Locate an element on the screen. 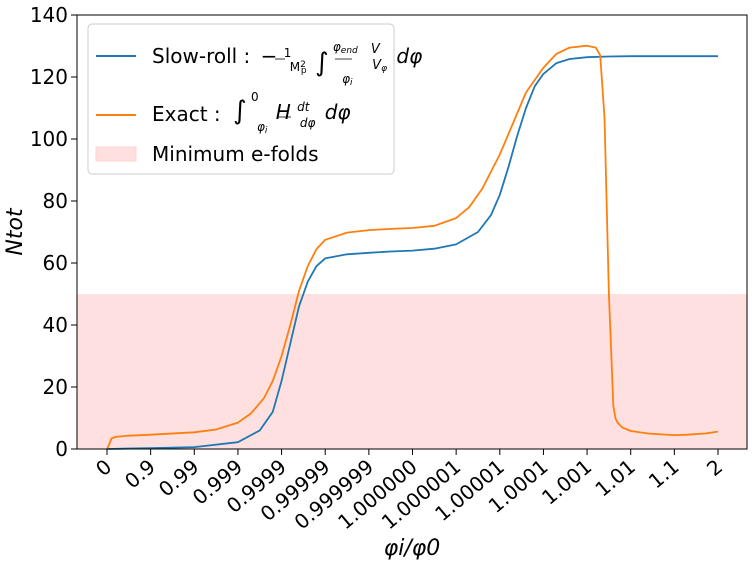 This screenshot has height=570, width=754. y-tick-label: 60 is located at coordinates (55, 263).